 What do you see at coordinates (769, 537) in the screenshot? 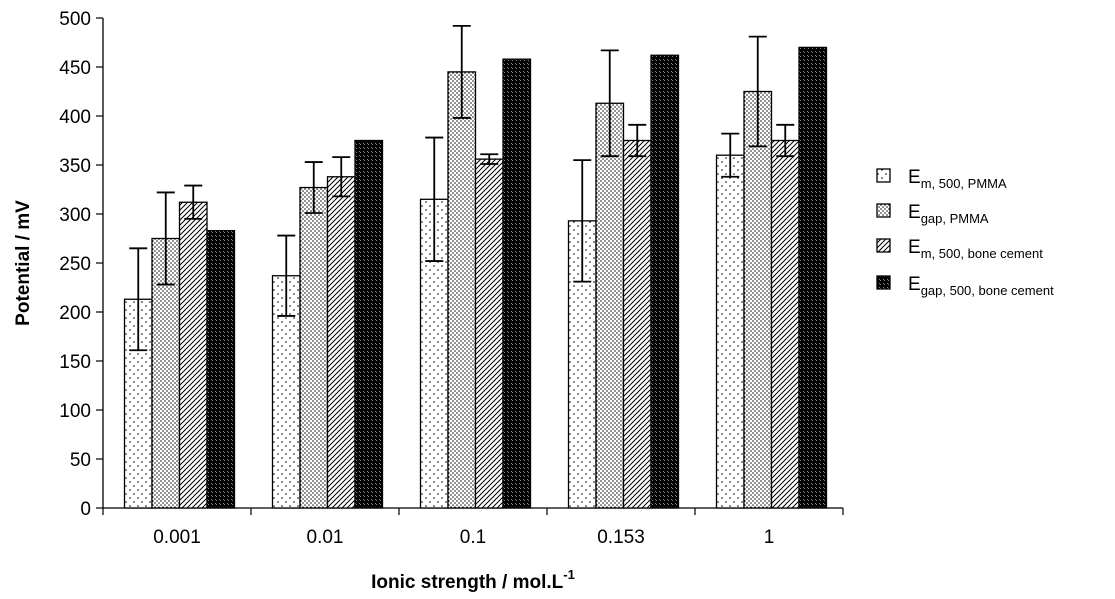
I see `x-tick-label: 1` at bounding box center [769, 537].